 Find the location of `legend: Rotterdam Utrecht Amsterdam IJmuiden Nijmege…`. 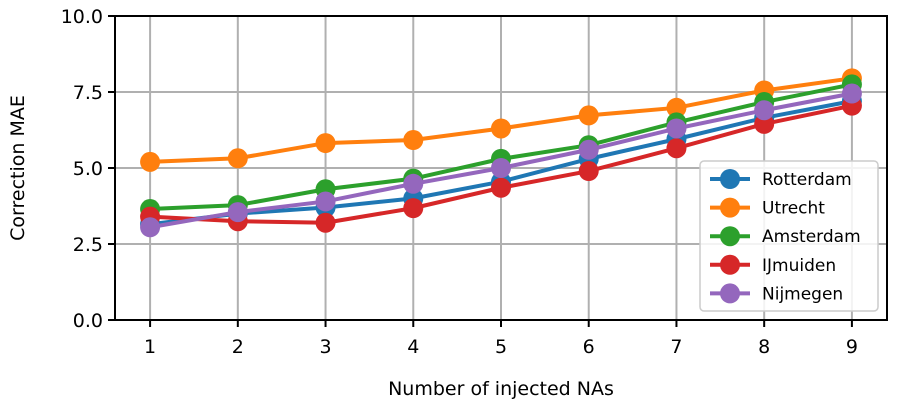

legend: Rotterdam Utrecht Amsterdam IJmuiden Nijmege… is located at coordinates (789, 236).